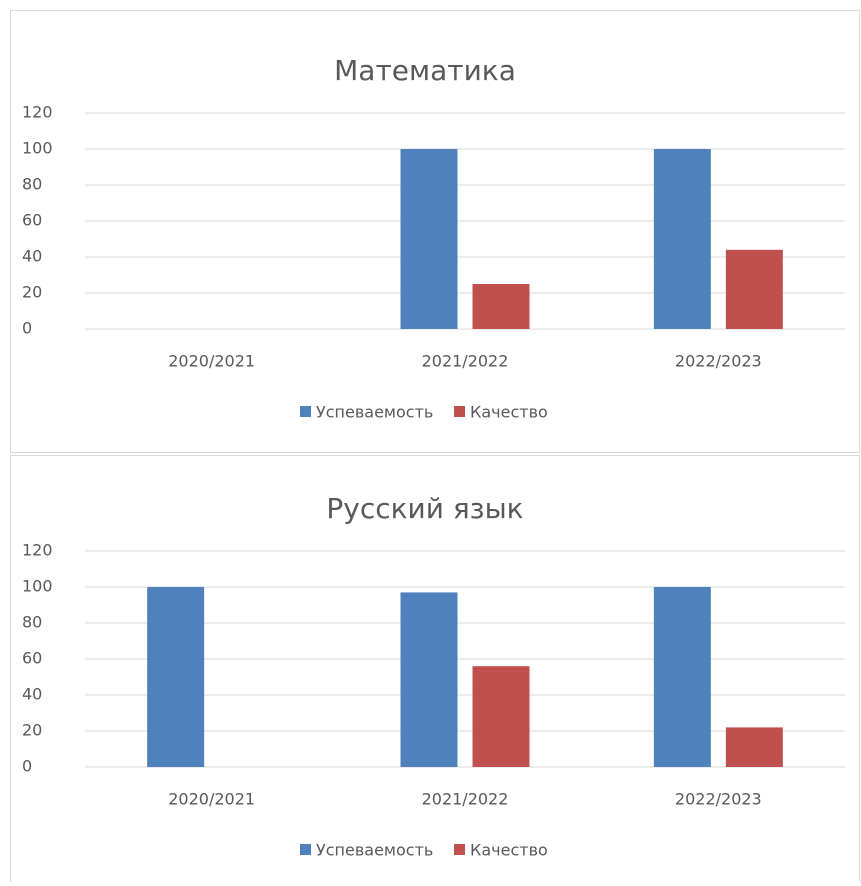  I want to click on chart-title: Математика, so click(425, 70).